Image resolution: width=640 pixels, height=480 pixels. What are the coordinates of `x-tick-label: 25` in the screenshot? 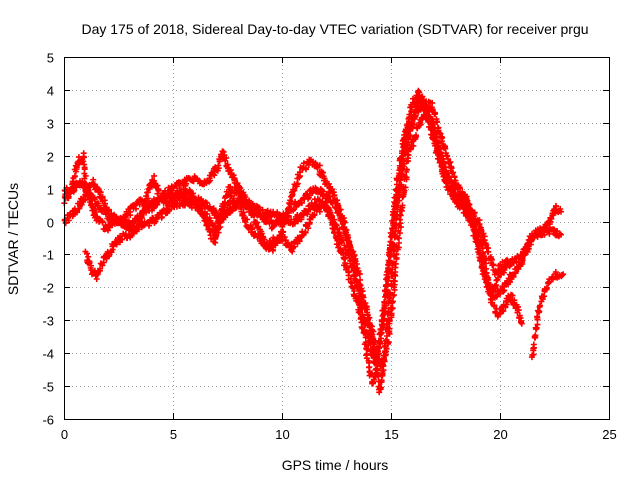 It's located at (609, 434).